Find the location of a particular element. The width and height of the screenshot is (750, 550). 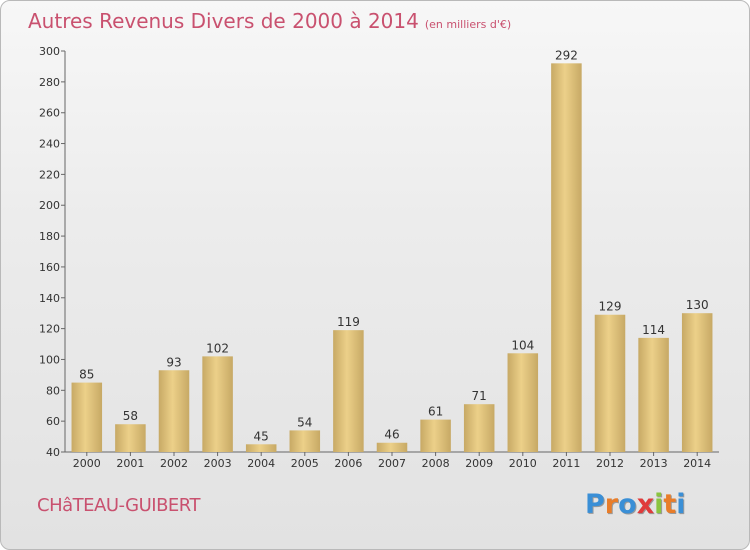

bar-value-label: 46 is located at coordinates (391, 435).